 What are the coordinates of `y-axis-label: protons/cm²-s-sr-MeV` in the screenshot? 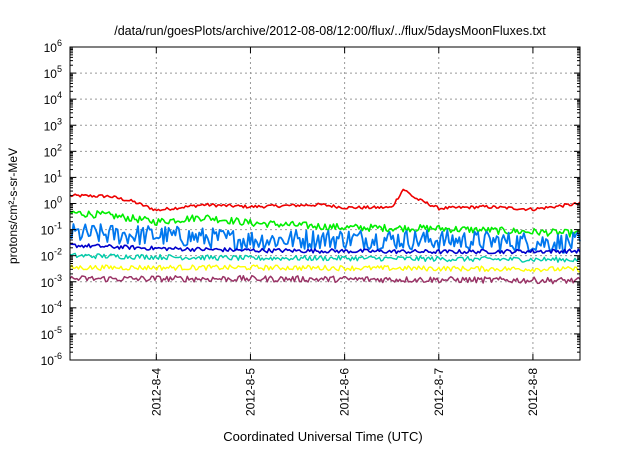 It's located at (13, 206).